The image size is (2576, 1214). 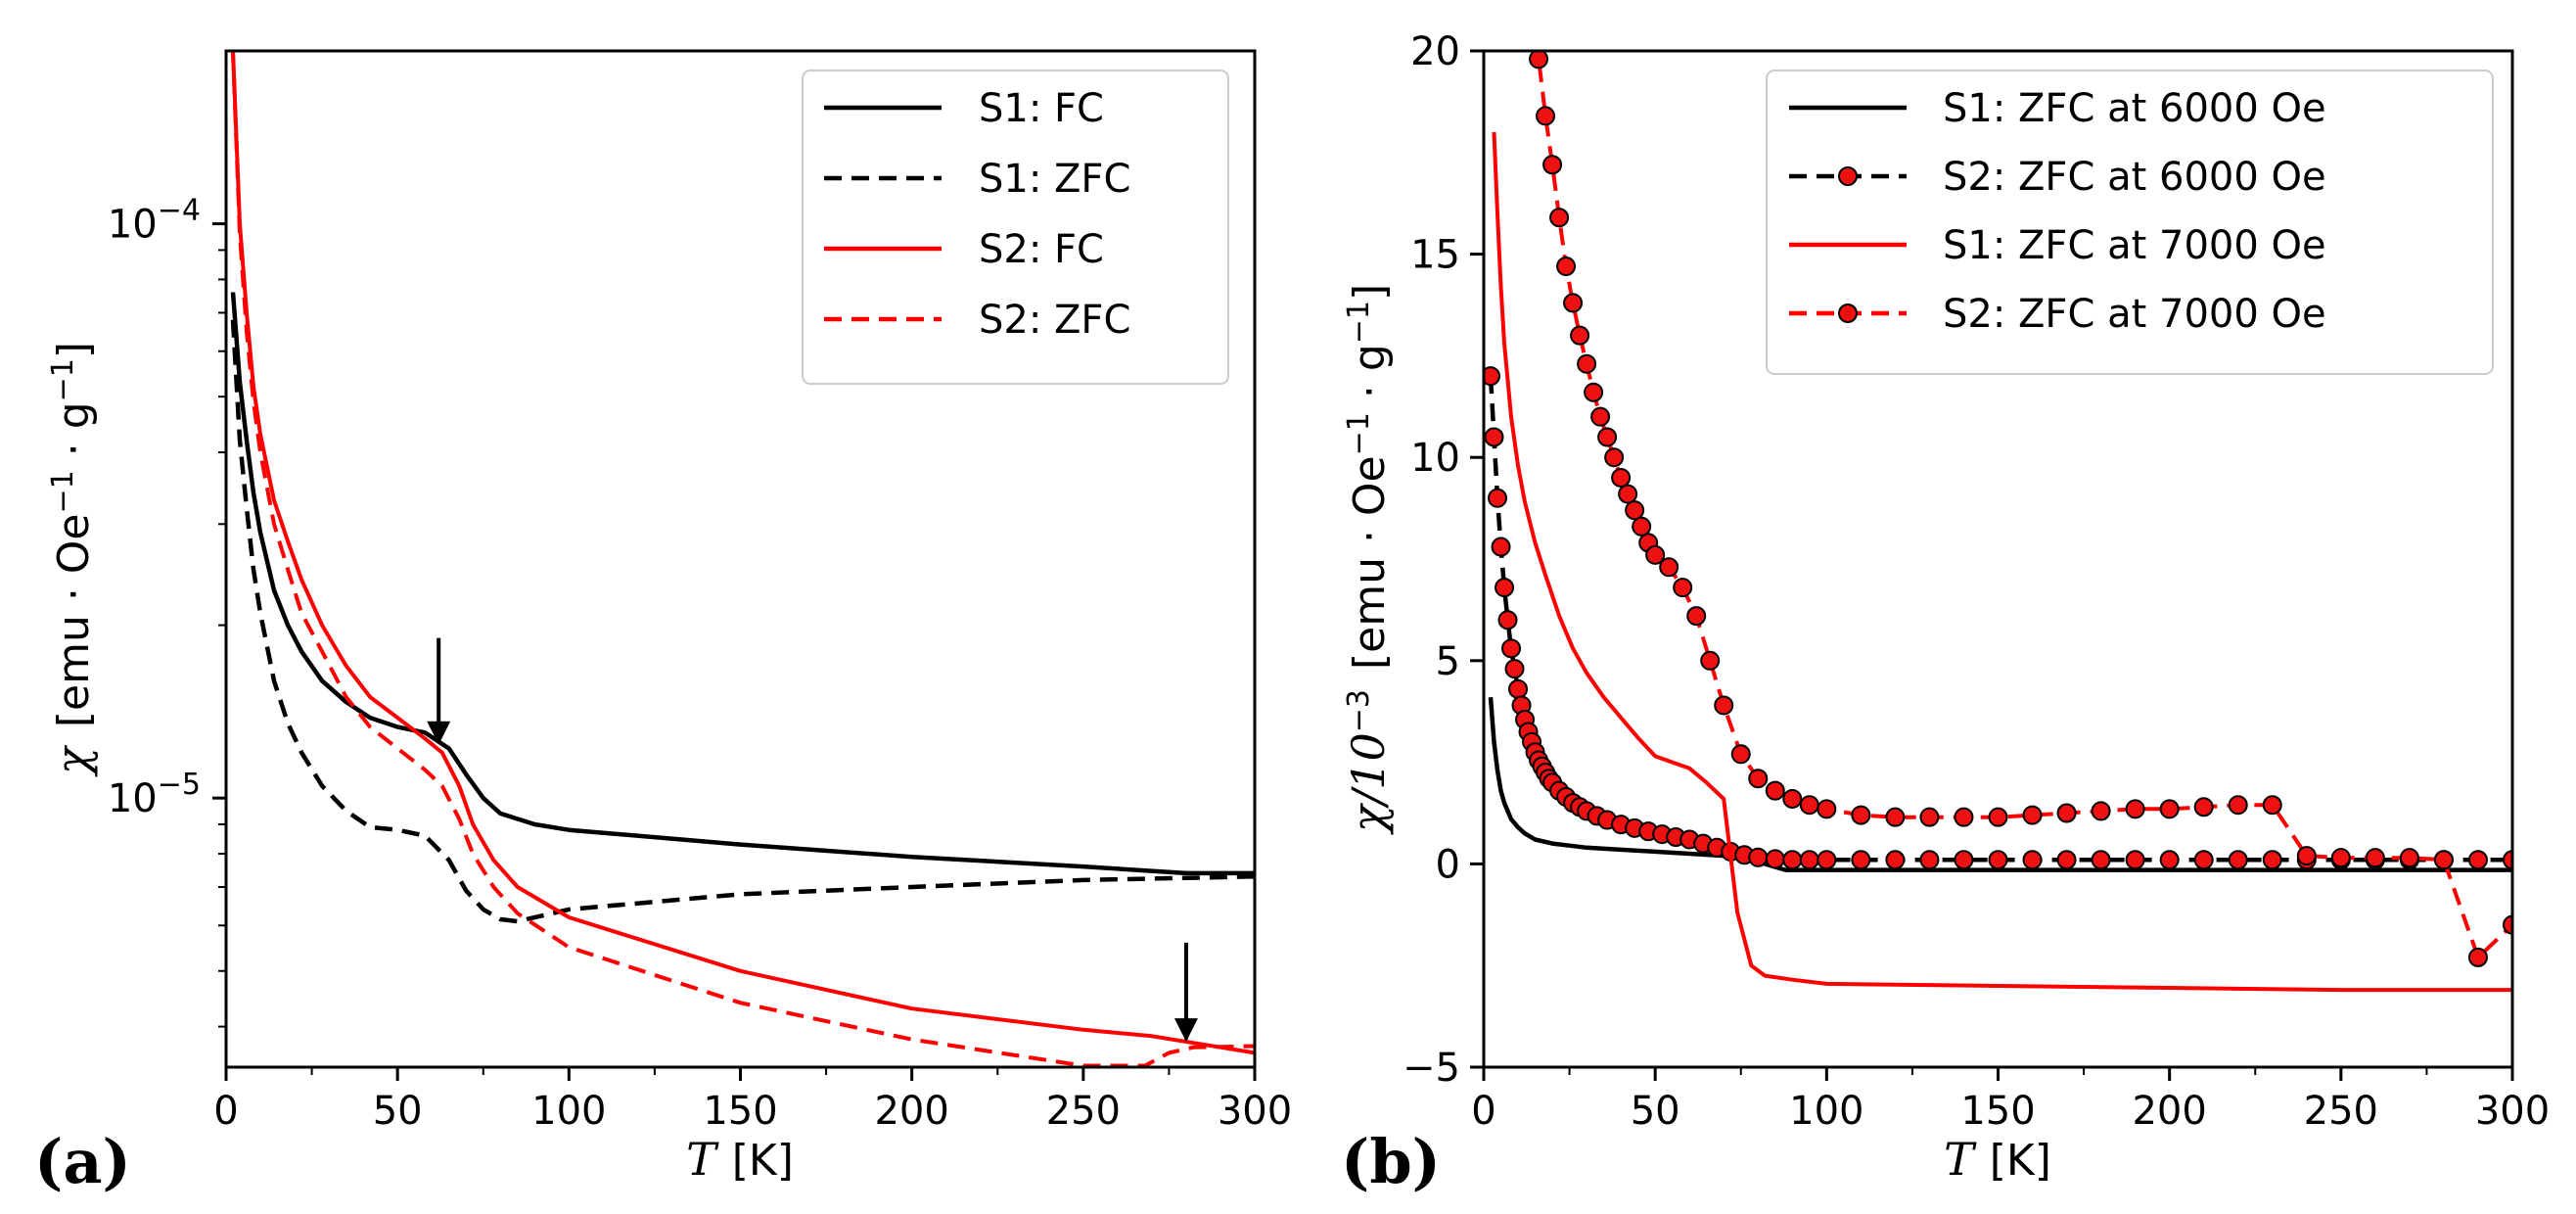 I want to click on panel-a-legend-items: S1: FC S1: ZFC S2: FC S2: ZFC, so click(x=977, y=215).